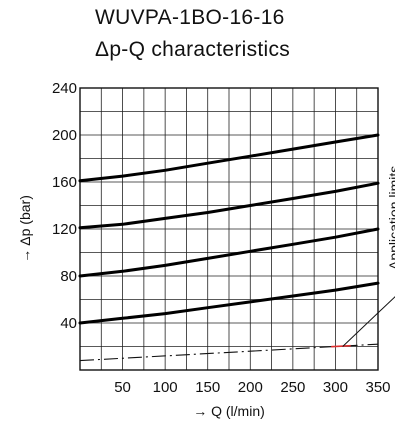 This screenshot has height=427, width=395. I want to click on chart-subtitle: Δp-Q characteristics, so click(193, 49).